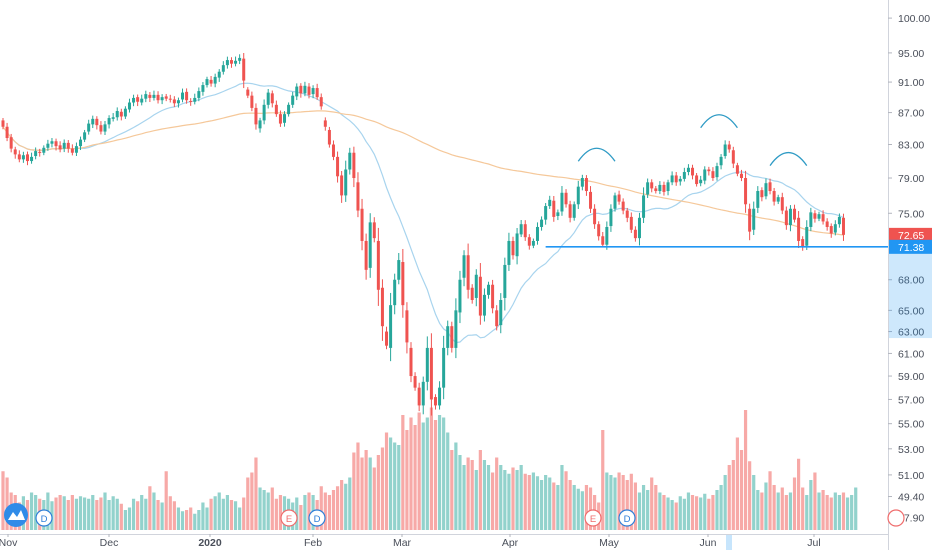 This screenshot has width=932, height=555. Describe the element at coordinates (911, 425) in the screenshot. I see `price-tick-label: 55.00` at that location.